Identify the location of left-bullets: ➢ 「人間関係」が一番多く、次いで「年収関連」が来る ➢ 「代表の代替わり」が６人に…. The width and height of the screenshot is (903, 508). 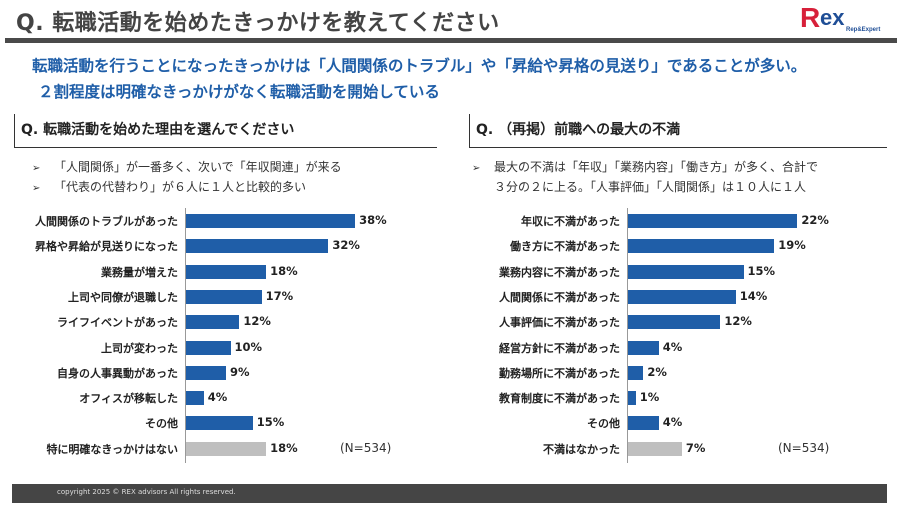
(187, 178).